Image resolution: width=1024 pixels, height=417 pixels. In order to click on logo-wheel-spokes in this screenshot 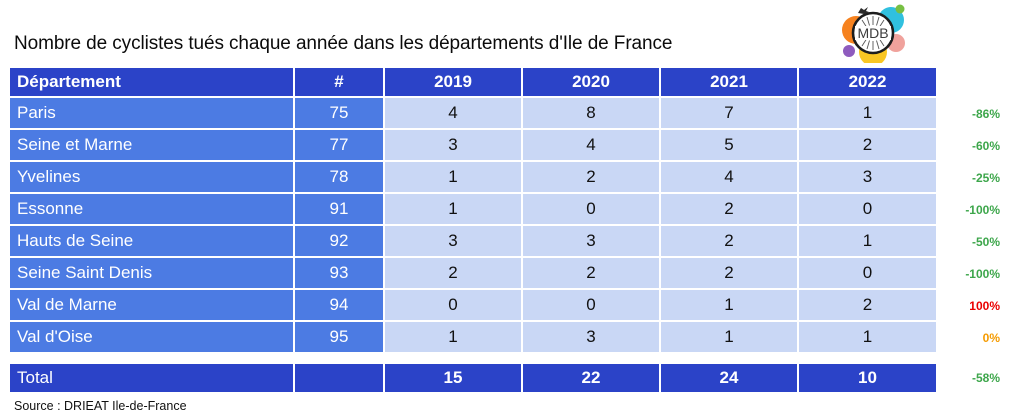, I will do `click(873, 33)`.